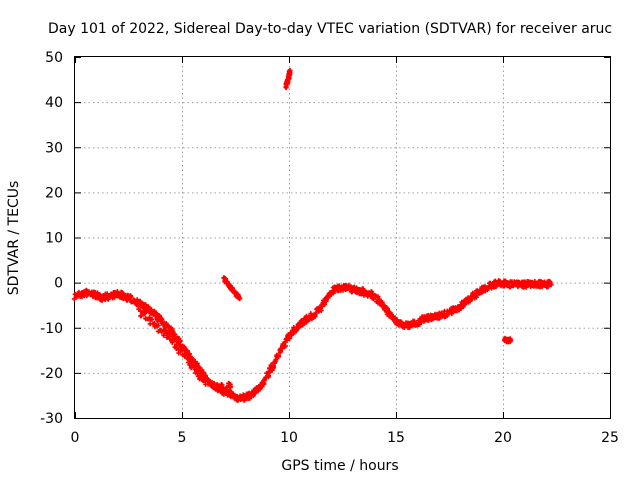  Describe the element at coordinates (182, 438) in the screenshot. I see `x-tick-label: 5` at that location.